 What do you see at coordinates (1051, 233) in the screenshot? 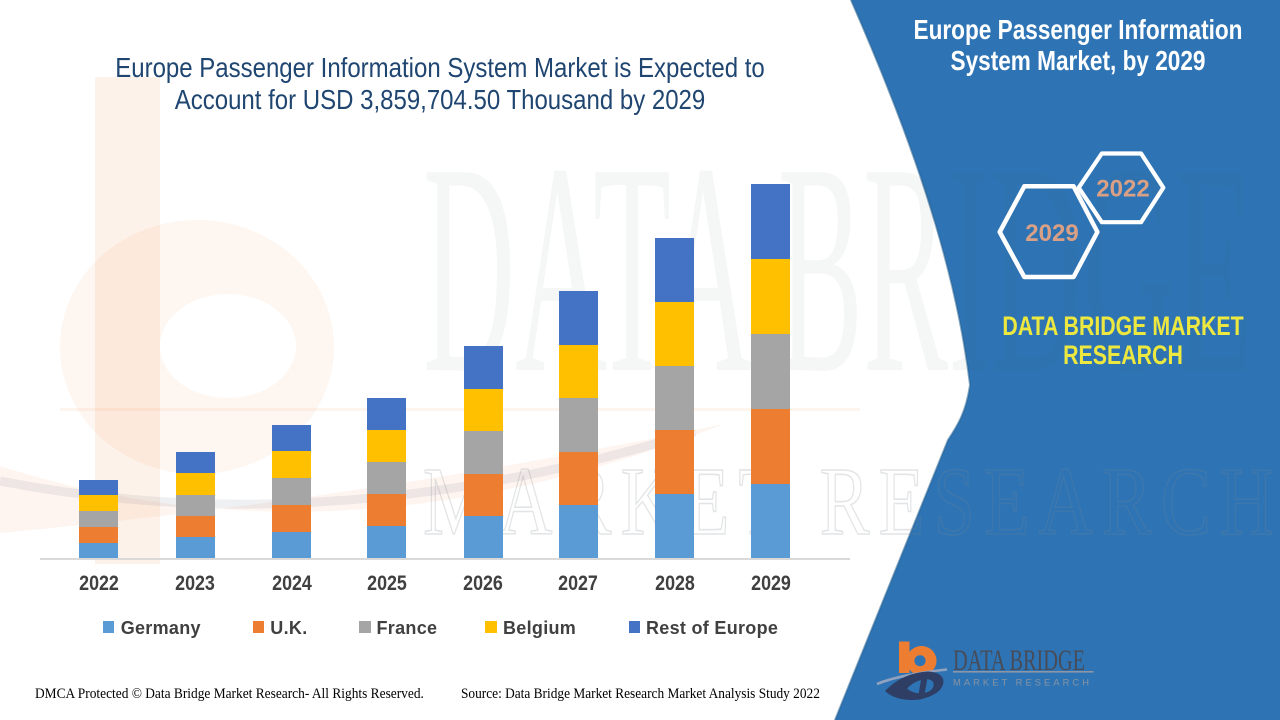
I see `svg-text: 2029` at bounding box center [1051, 233].